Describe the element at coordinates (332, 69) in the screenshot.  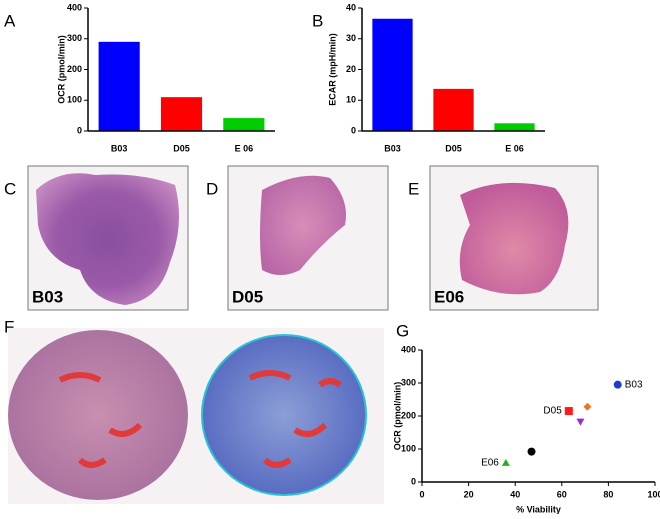
I see `y-axis-label: ECAR (mpH/min)` at that location.